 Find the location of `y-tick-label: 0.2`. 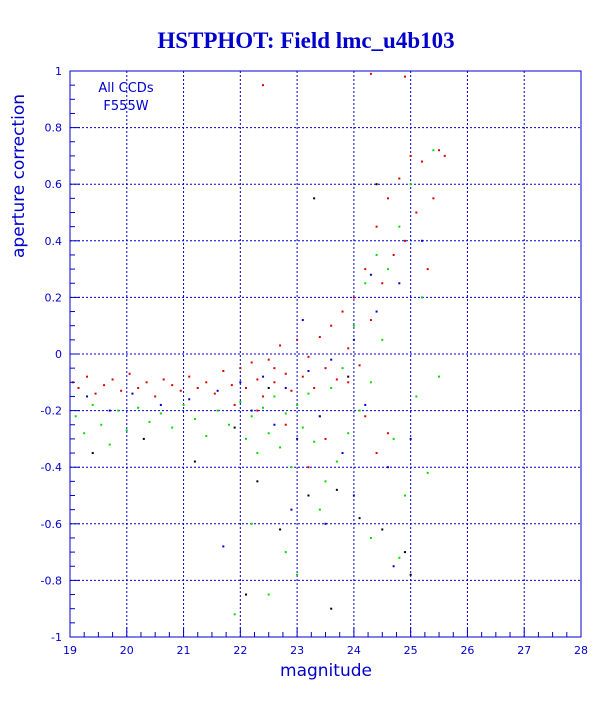

y-tick-label: 0.2 is located at coordinates (54, 297).